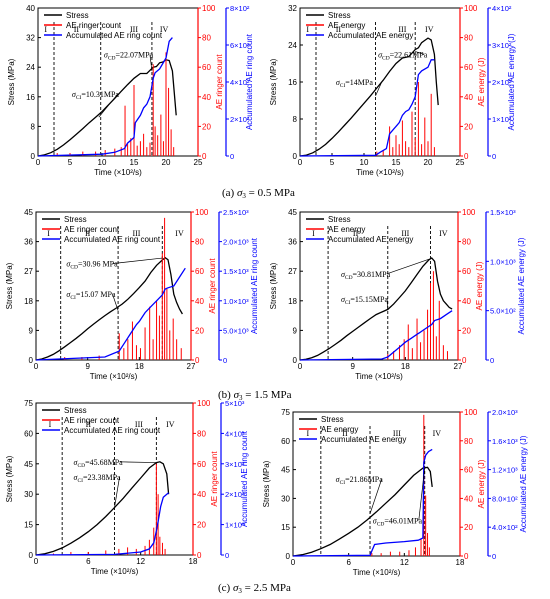 The image size is (550, 599). What do you see at coordinates (240, 119) in the screenshot?
I see `y3-tick-label: 2×10²` at bounding box center [240, 119].